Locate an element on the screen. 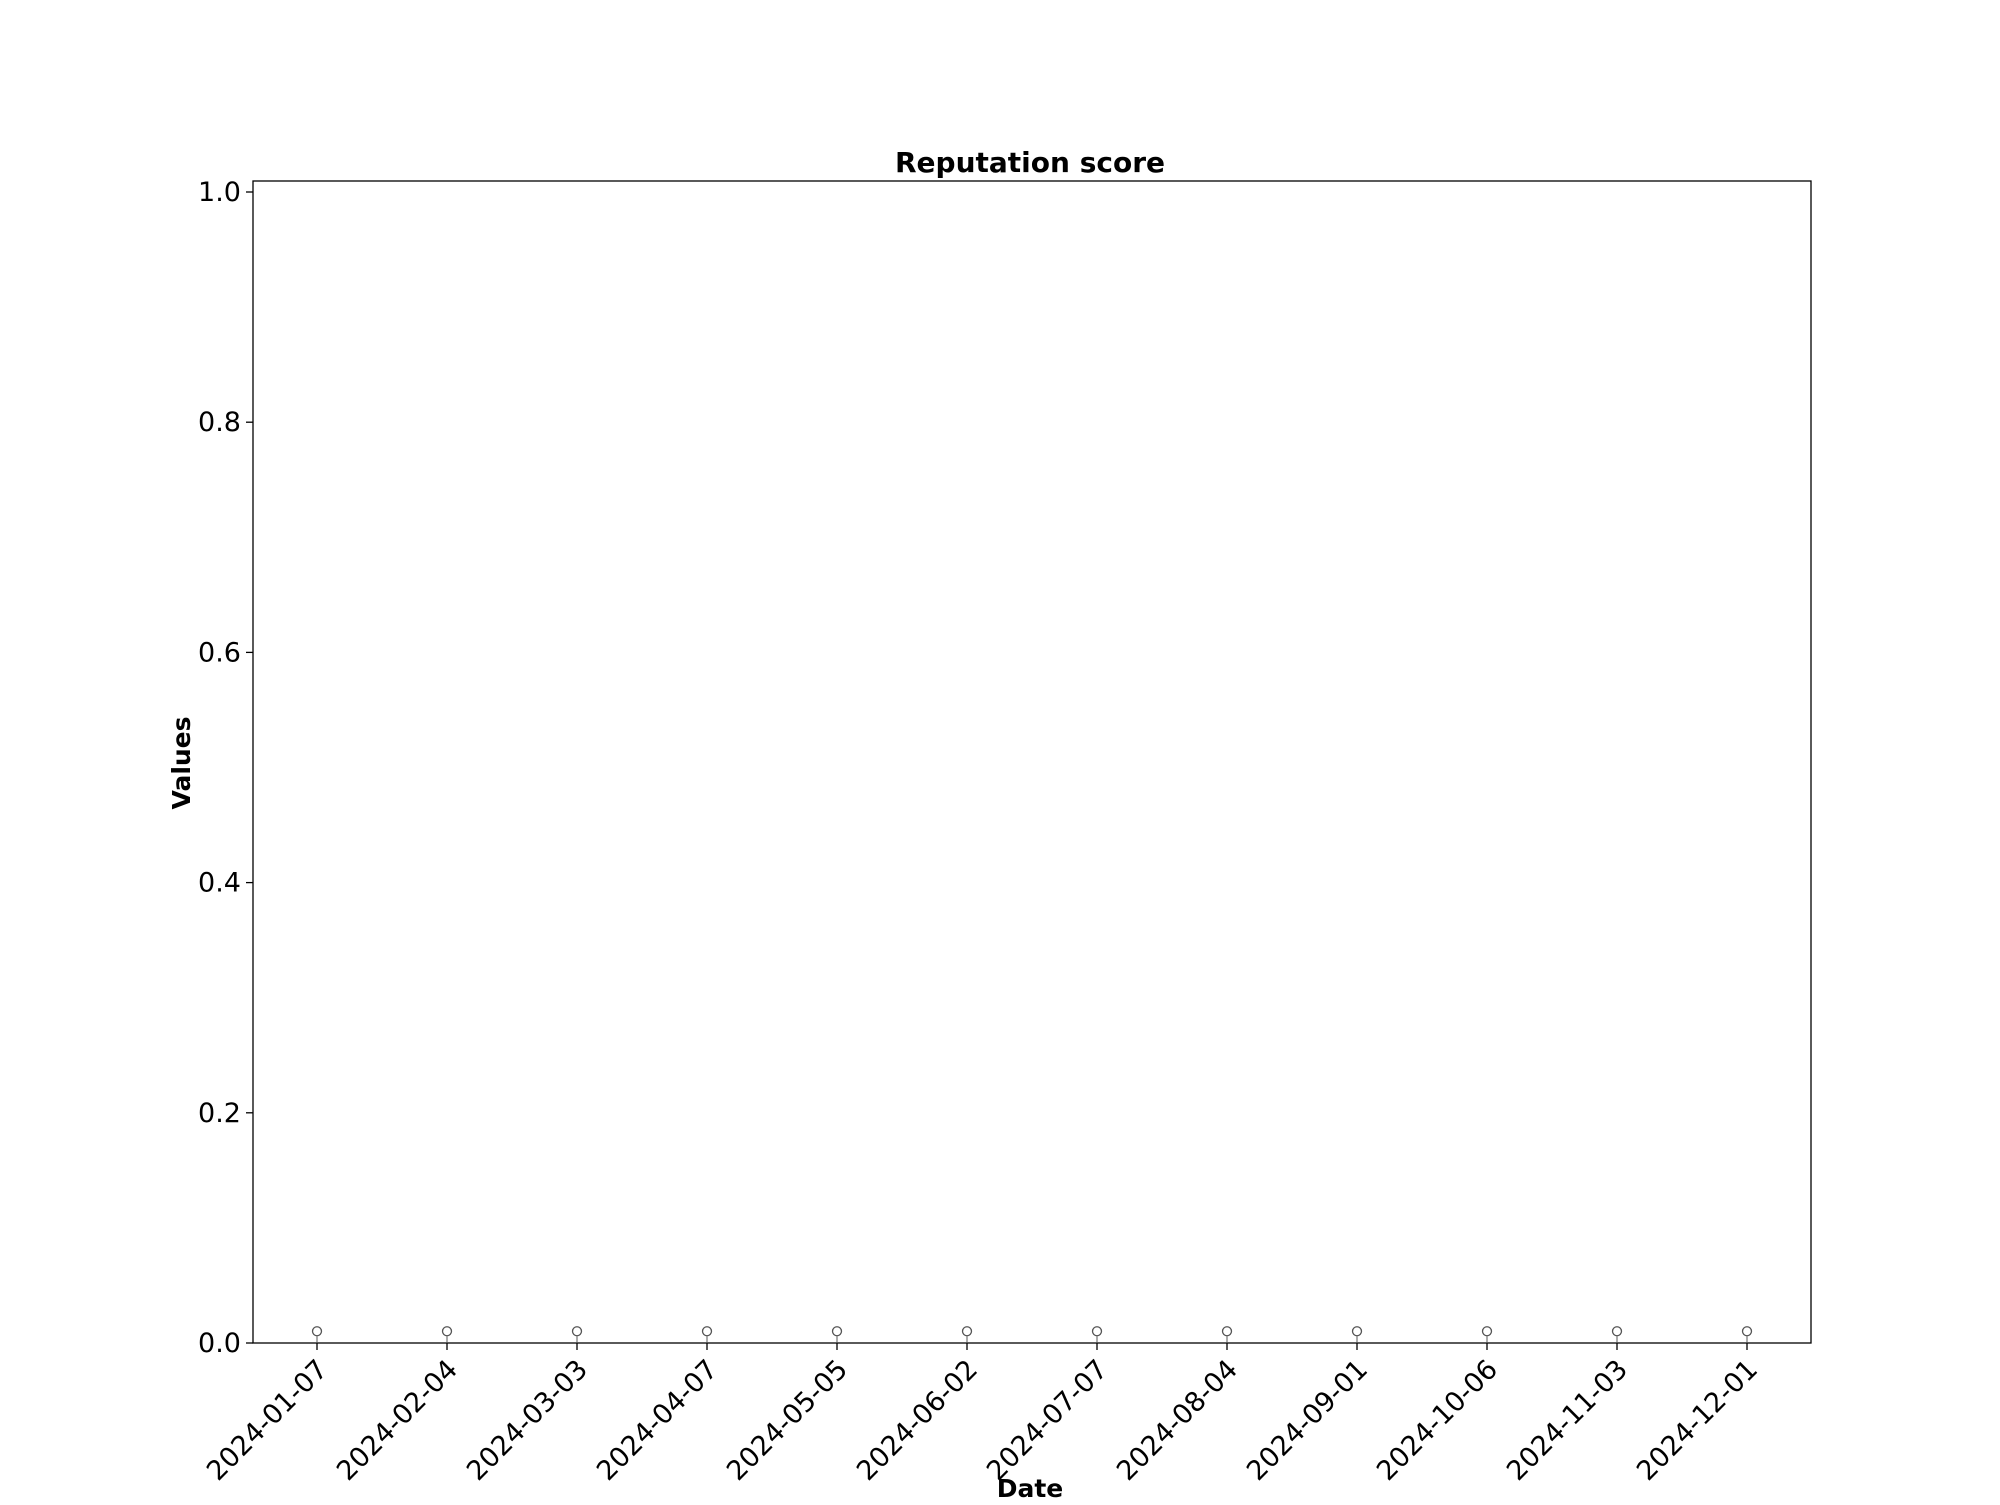 This screenshot has height=1505, width=2000. x-axis-label: Date is located at coordinates (1030, 1487).